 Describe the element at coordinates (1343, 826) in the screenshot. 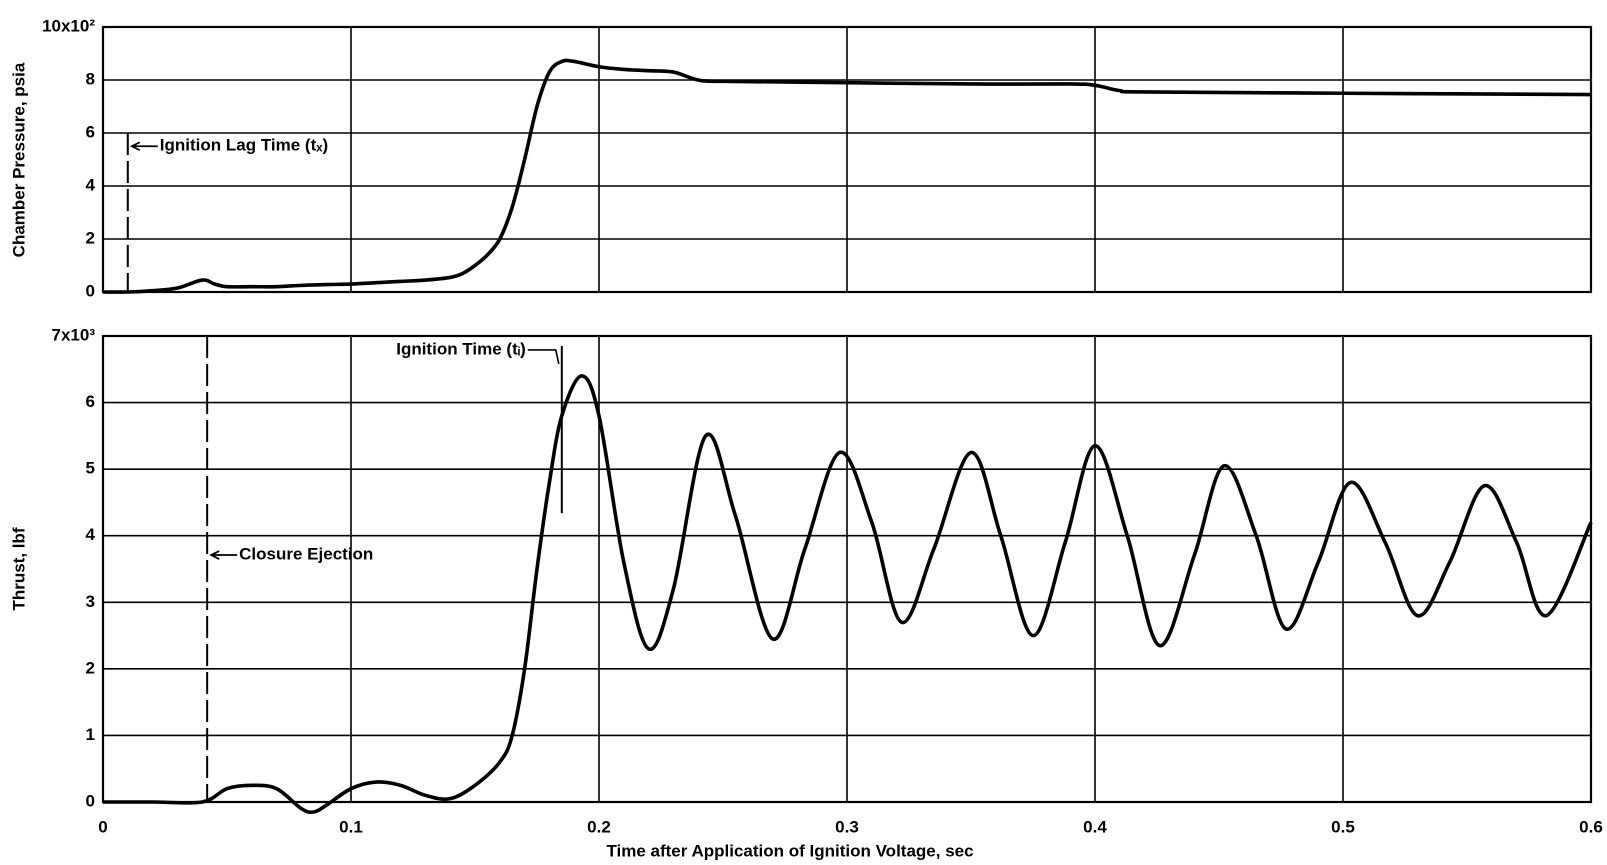

I see `x-tick-label: 0.5` at that location.